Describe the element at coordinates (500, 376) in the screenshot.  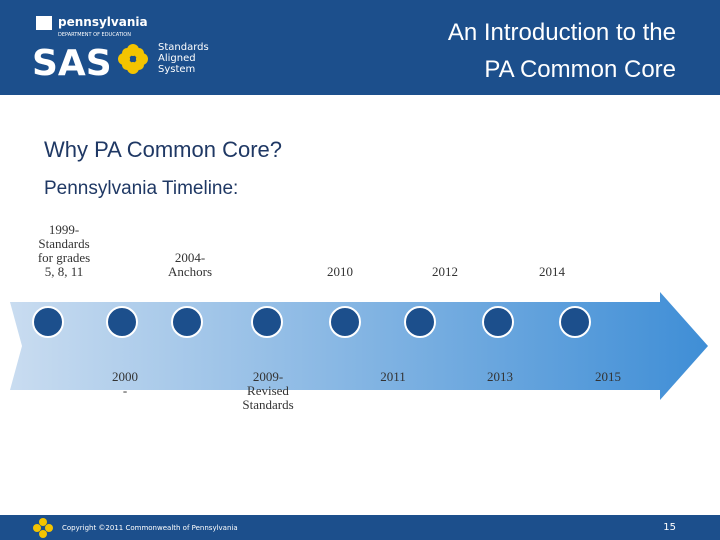
I see `timeline-label: 2013` at that location.